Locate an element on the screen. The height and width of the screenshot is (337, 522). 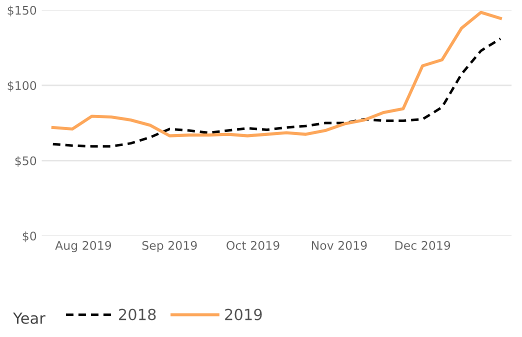
x-tick-label: Aug 2019 is located at coordinates (83, 246).